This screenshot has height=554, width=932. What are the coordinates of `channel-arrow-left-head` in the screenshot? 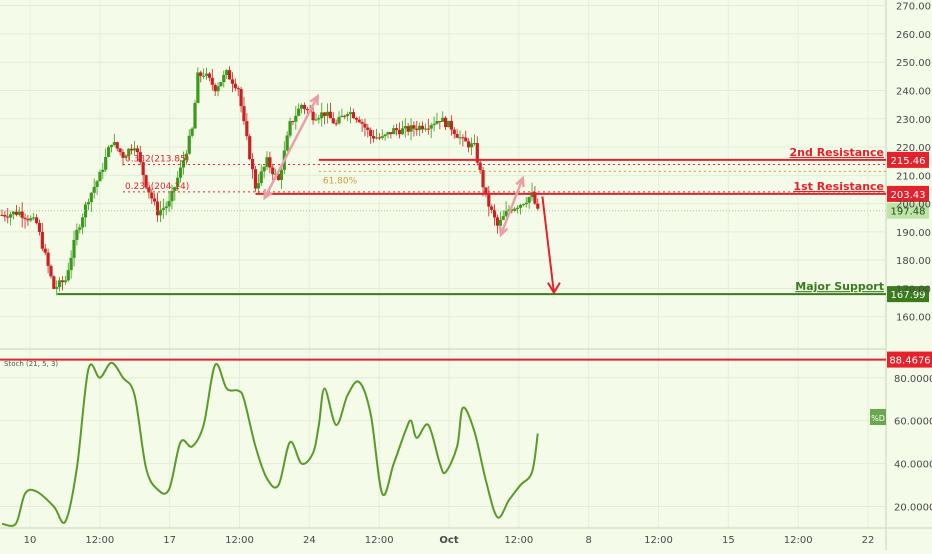 It's located at (314, 99).